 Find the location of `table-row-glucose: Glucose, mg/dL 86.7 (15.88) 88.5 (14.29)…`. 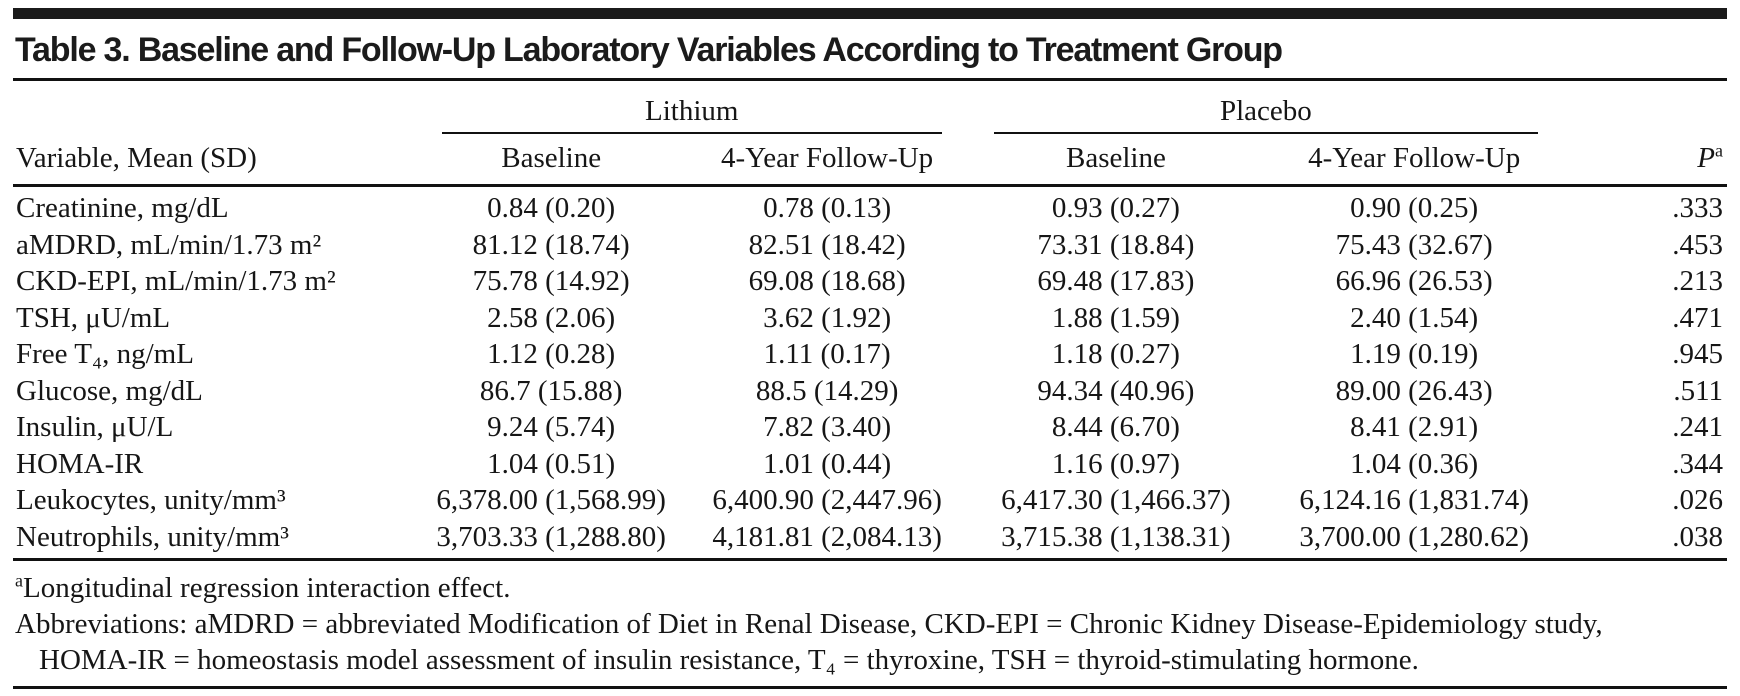

table-row-glucose: Glucose, mg/dL 86.7 (15.88) 88.5 (14.29)… is located at coordinates (870, 391).